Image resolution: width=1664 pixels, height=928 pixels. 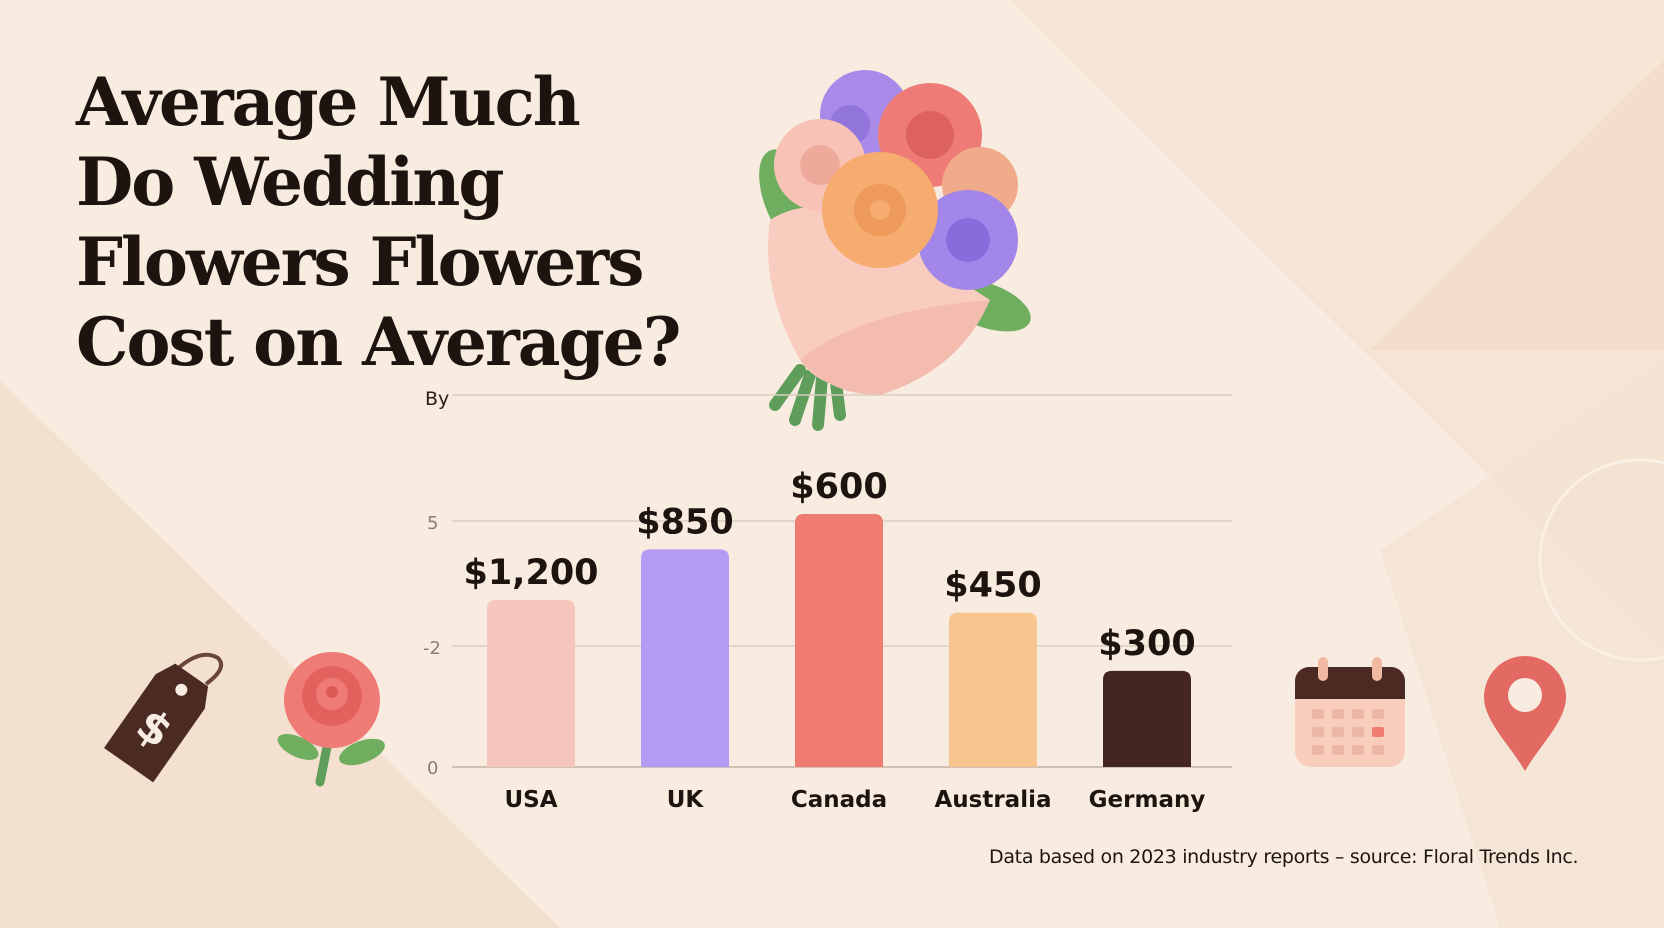 I want to click on value-label: $1,200, so click(x=530, y=573).